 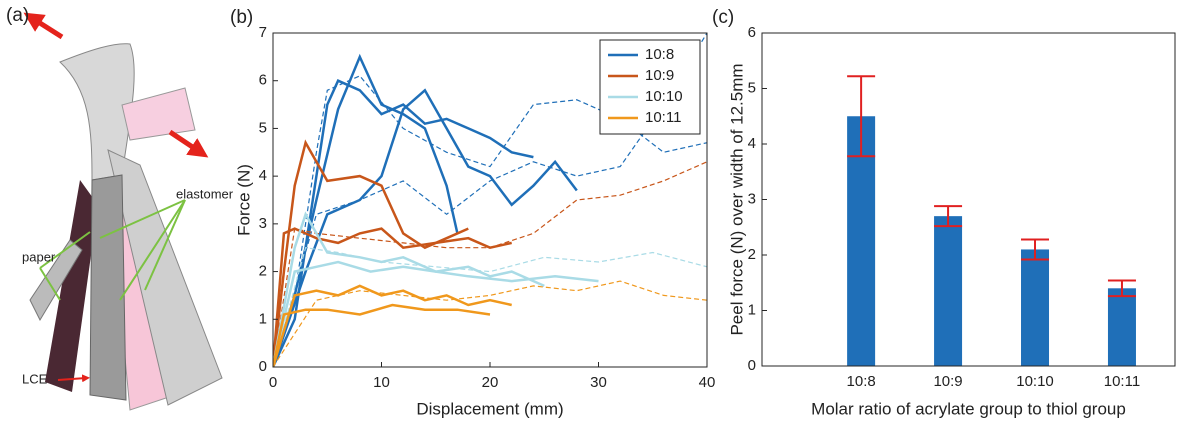 What do you see at coordinates (273, 382) in the screenshot?
I see `x-tick-label: 0` at bounding box center [273, 382].